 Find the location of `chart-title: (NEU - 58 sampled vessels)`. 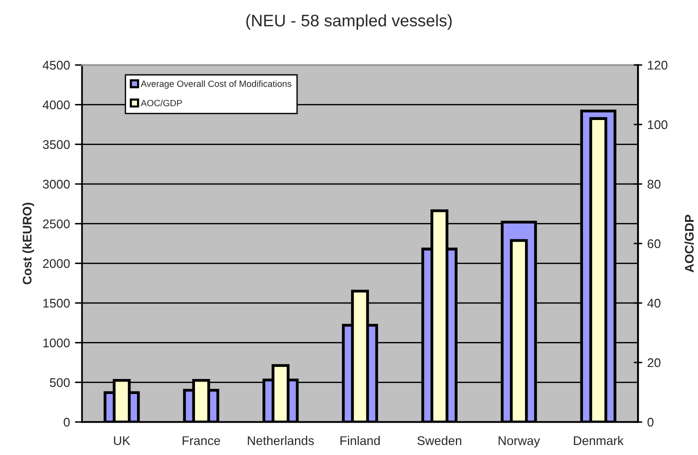

chart-title: (NEU - 58 sampled vessels) is located at coordinates (349, 22).